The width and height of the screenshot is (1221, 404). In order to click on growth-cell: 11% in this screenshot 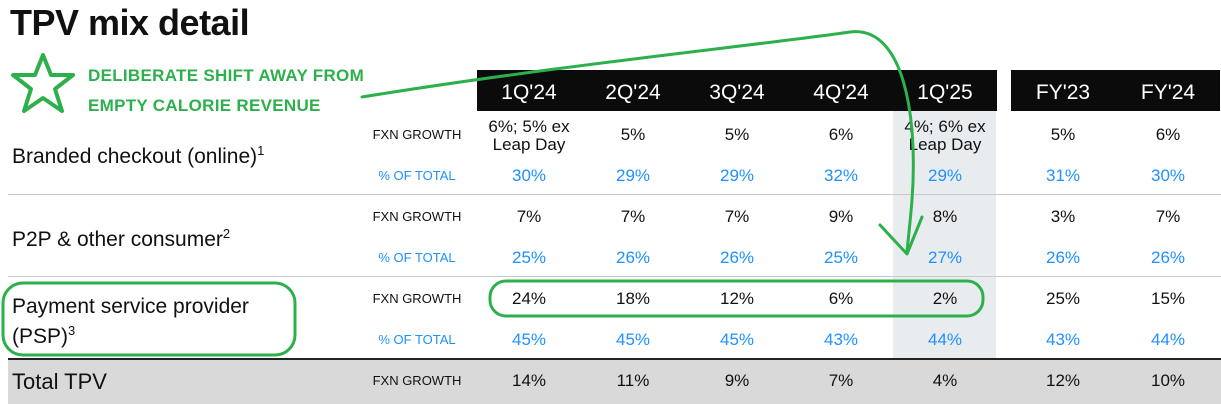, I will do `click(633, 380)`.